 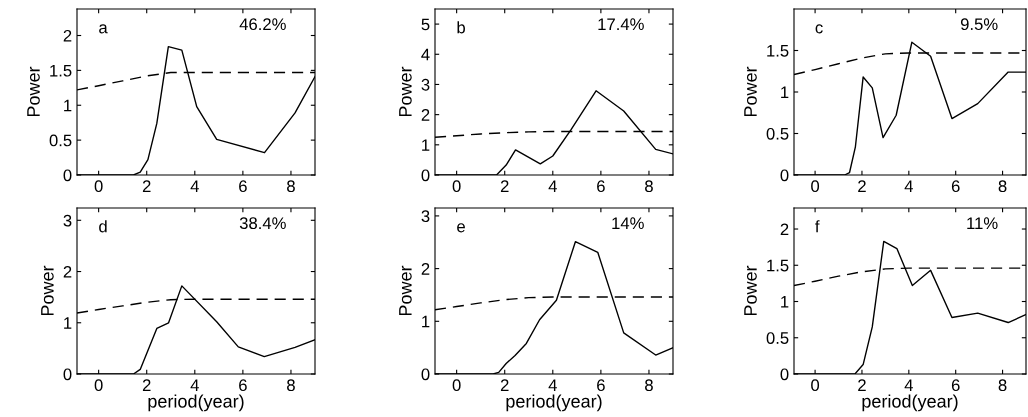 What do you see at coordinates (621, 24) in the screenshot?
I see `annotation: 17.4%` at bounding box center [621, 24].